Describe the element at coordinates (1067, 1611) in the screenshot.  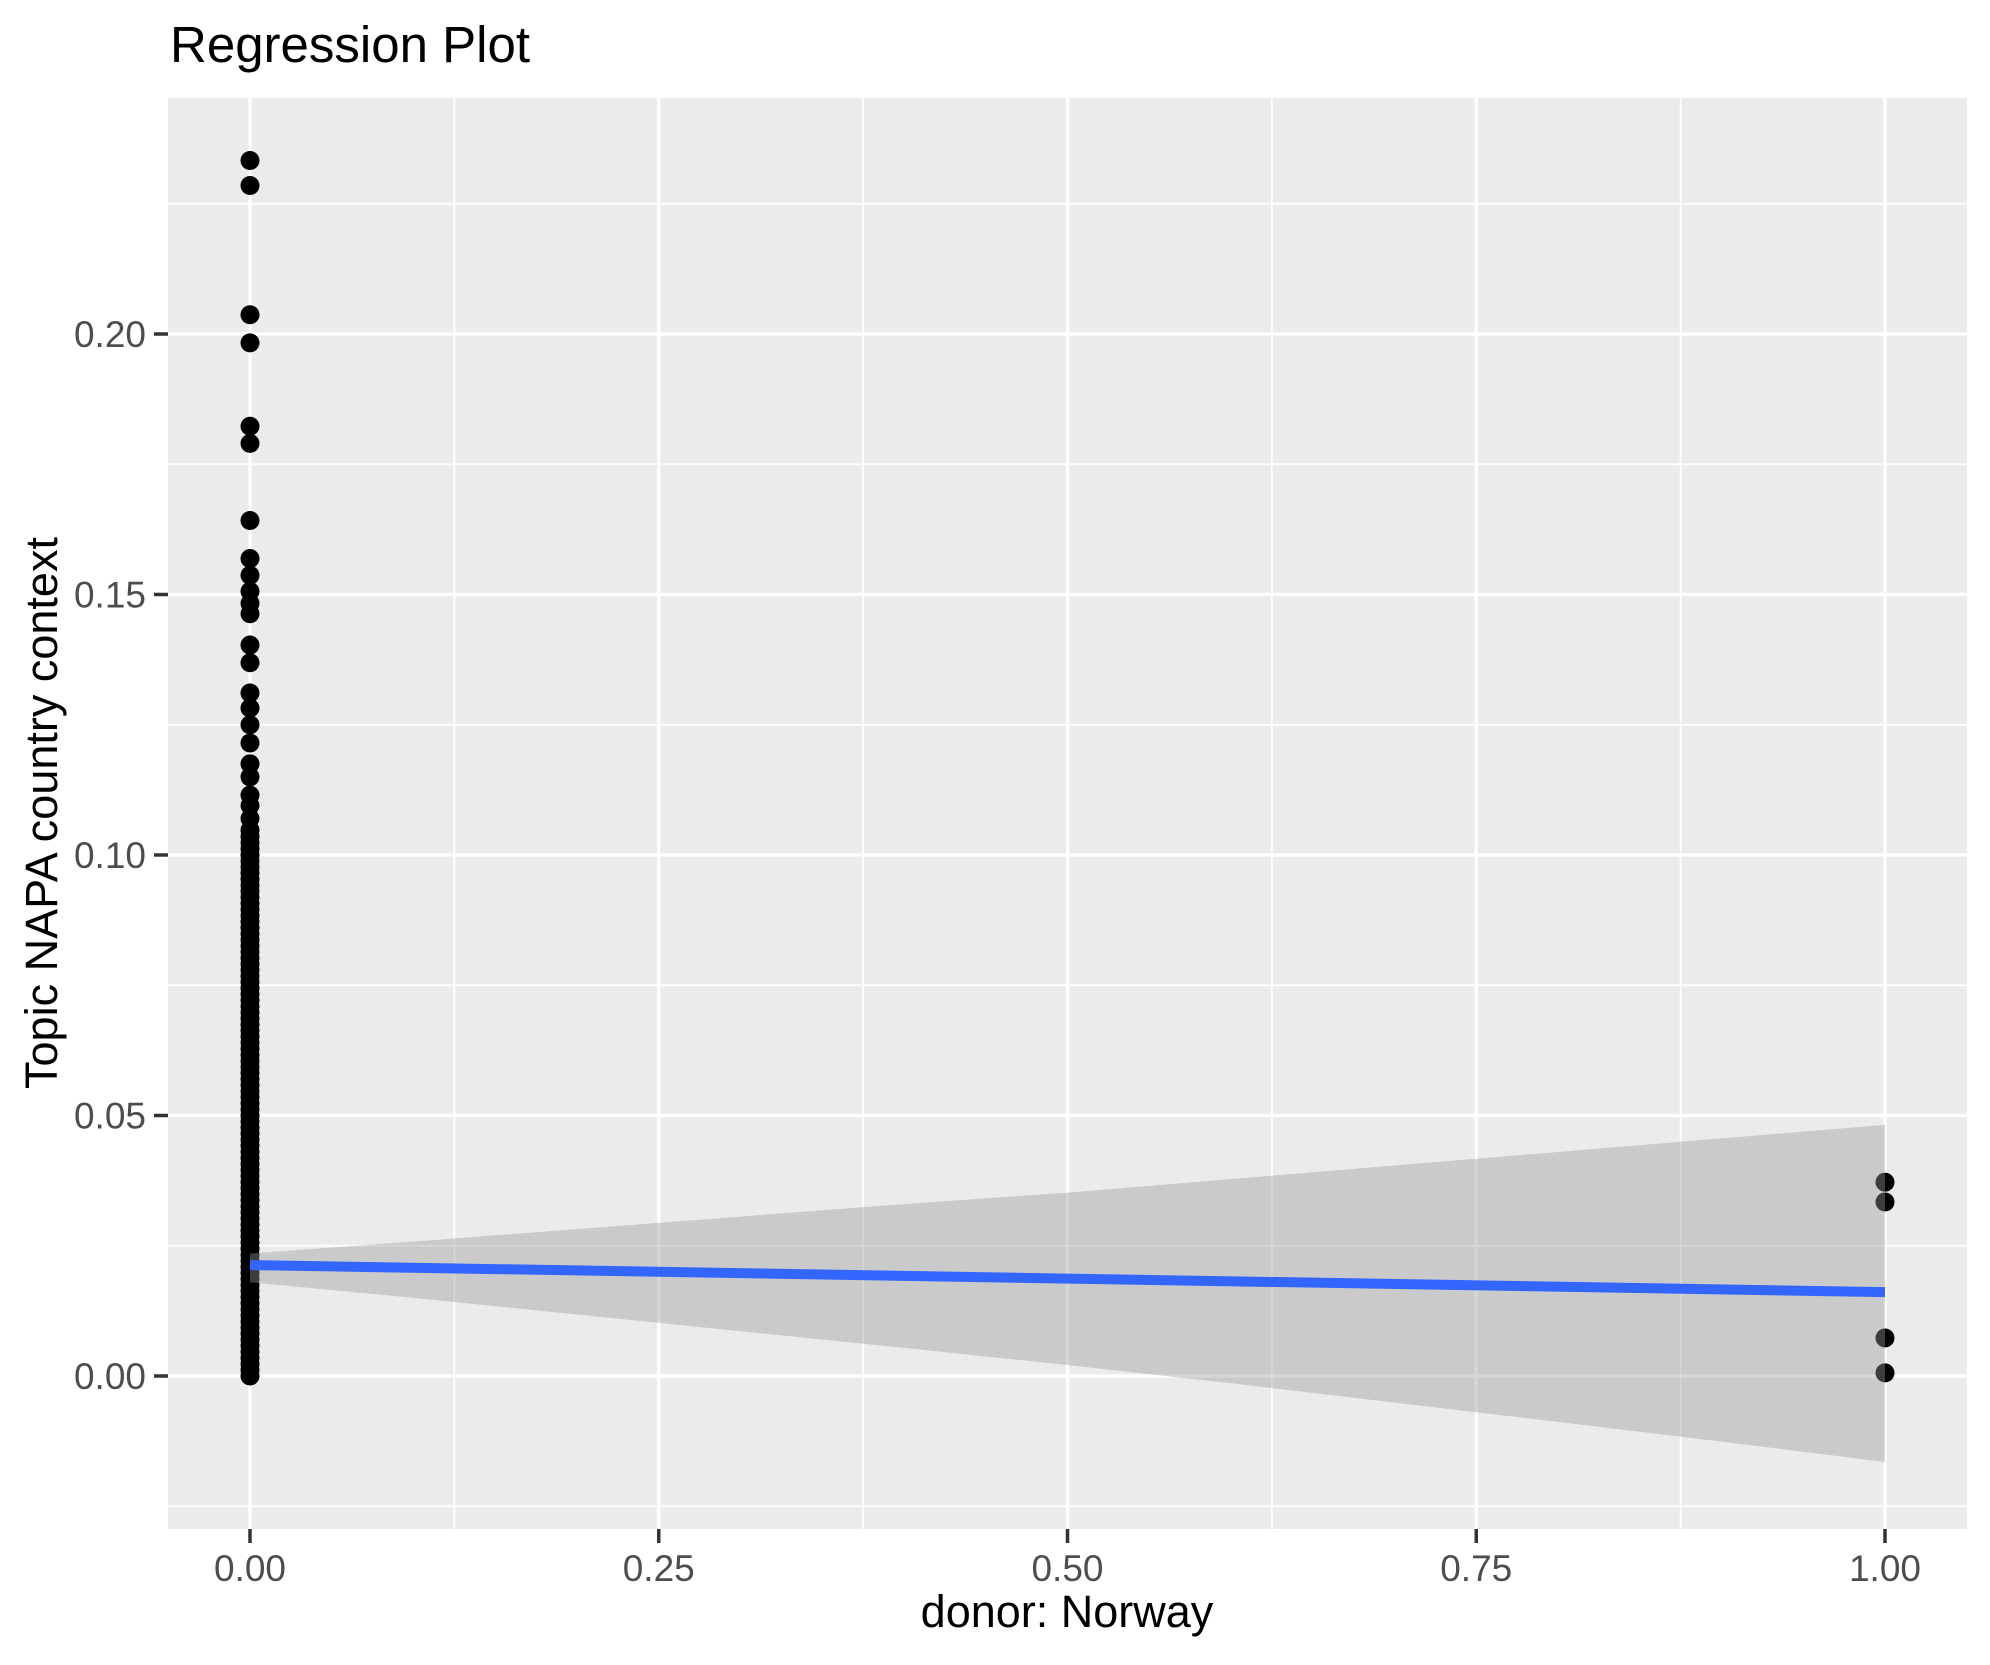
I see `x-axis-title: donor: Norway` at that location.